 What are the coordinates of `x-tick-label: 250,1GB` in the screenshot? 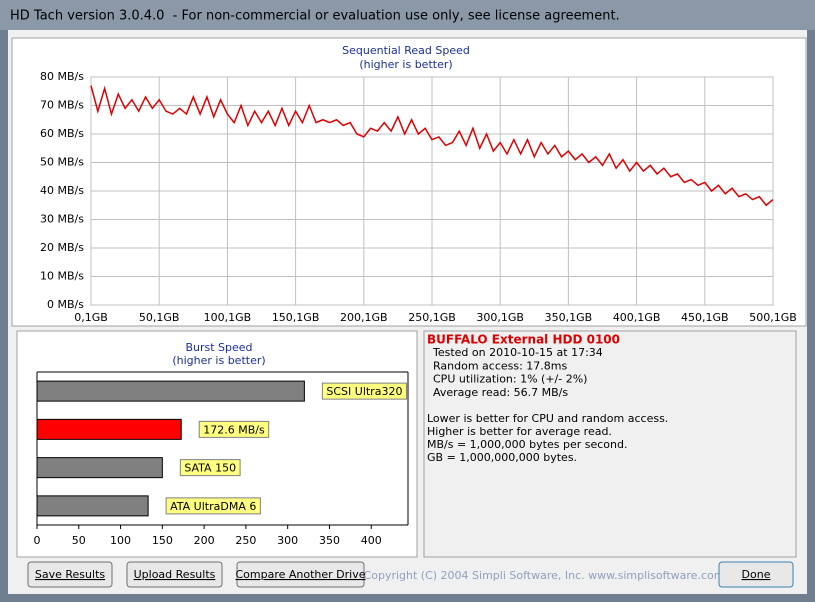 It's located at (432, 317).